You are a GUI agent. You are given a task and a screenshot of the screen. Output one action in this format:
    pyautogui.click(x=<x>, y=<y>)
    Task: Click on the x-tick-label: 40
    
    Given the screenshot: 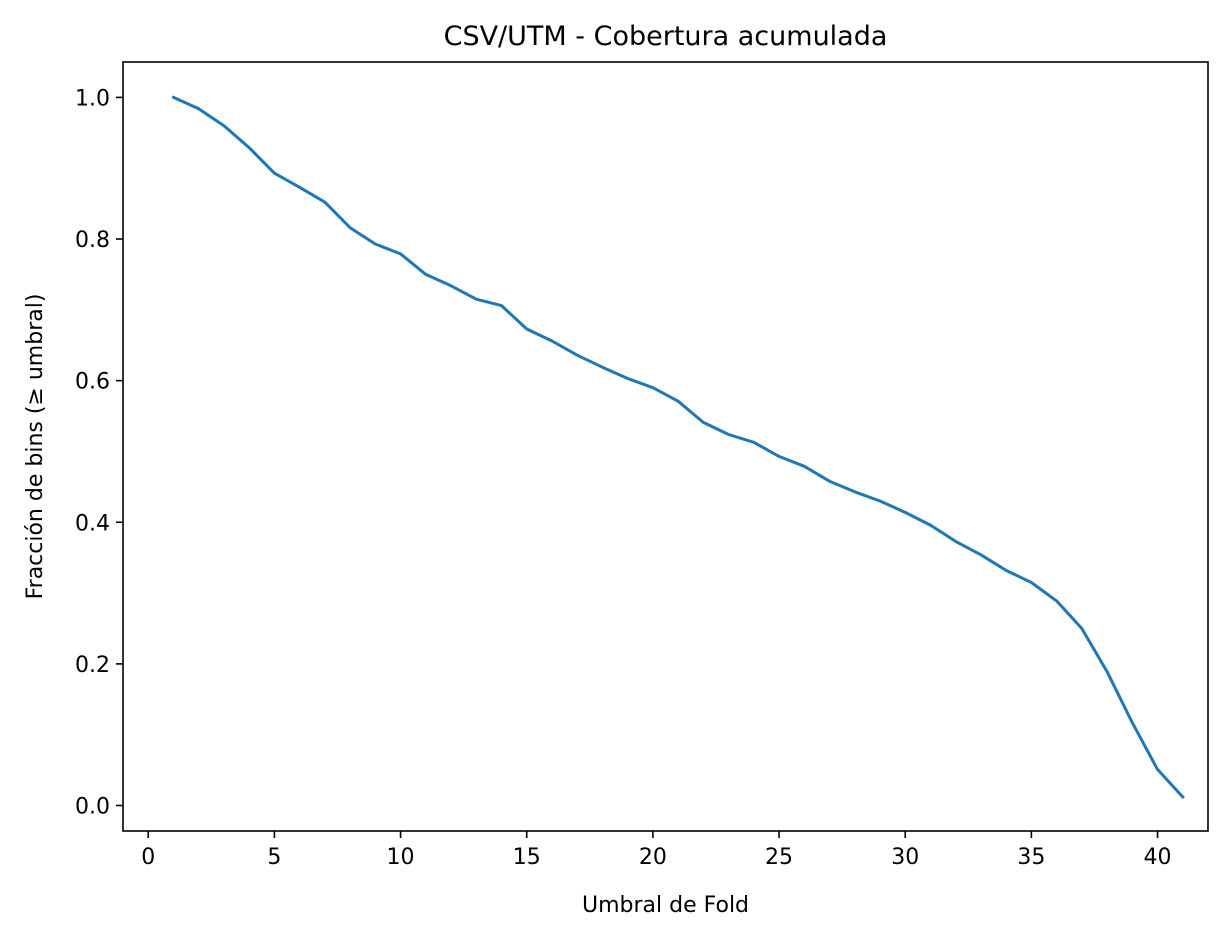 What is the action you would take?
    pyautogui.click(x=1158, y=857)
    